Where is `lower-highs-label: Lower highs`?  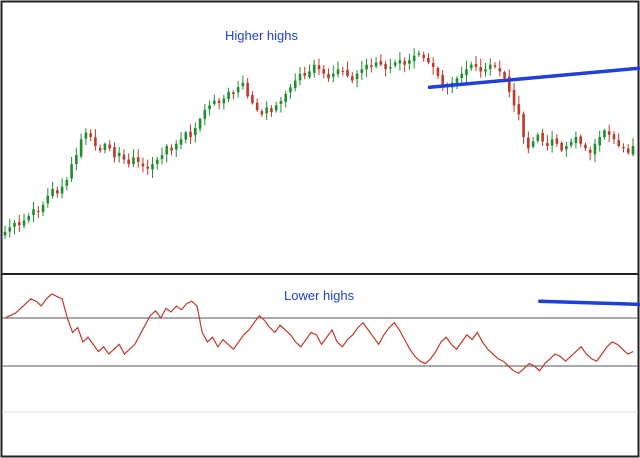 lower-highs-label: Lower highs is located at coordinates (319, 295).